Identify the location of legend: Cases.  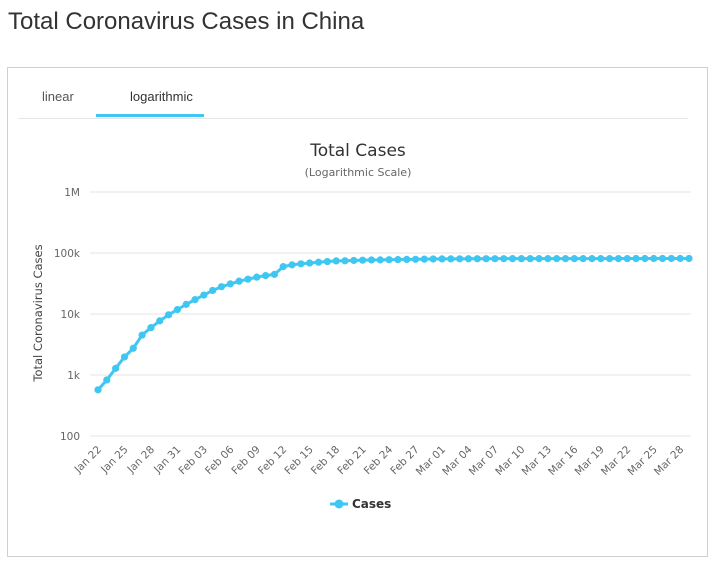
(360, 504).